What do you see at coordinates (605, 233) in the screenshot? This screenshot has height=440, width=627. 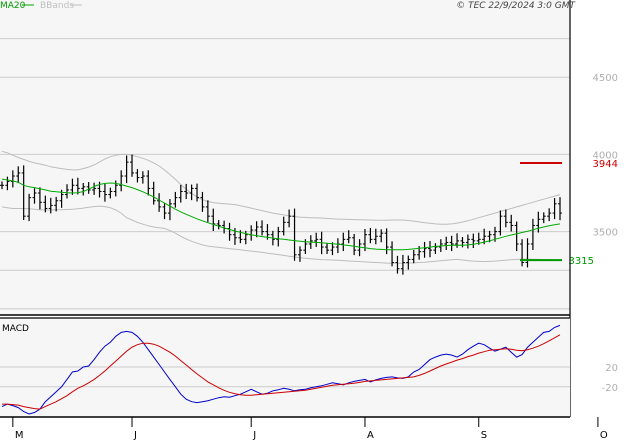 I see `price-tick-label: 3500` at bounding box center [605, 233].